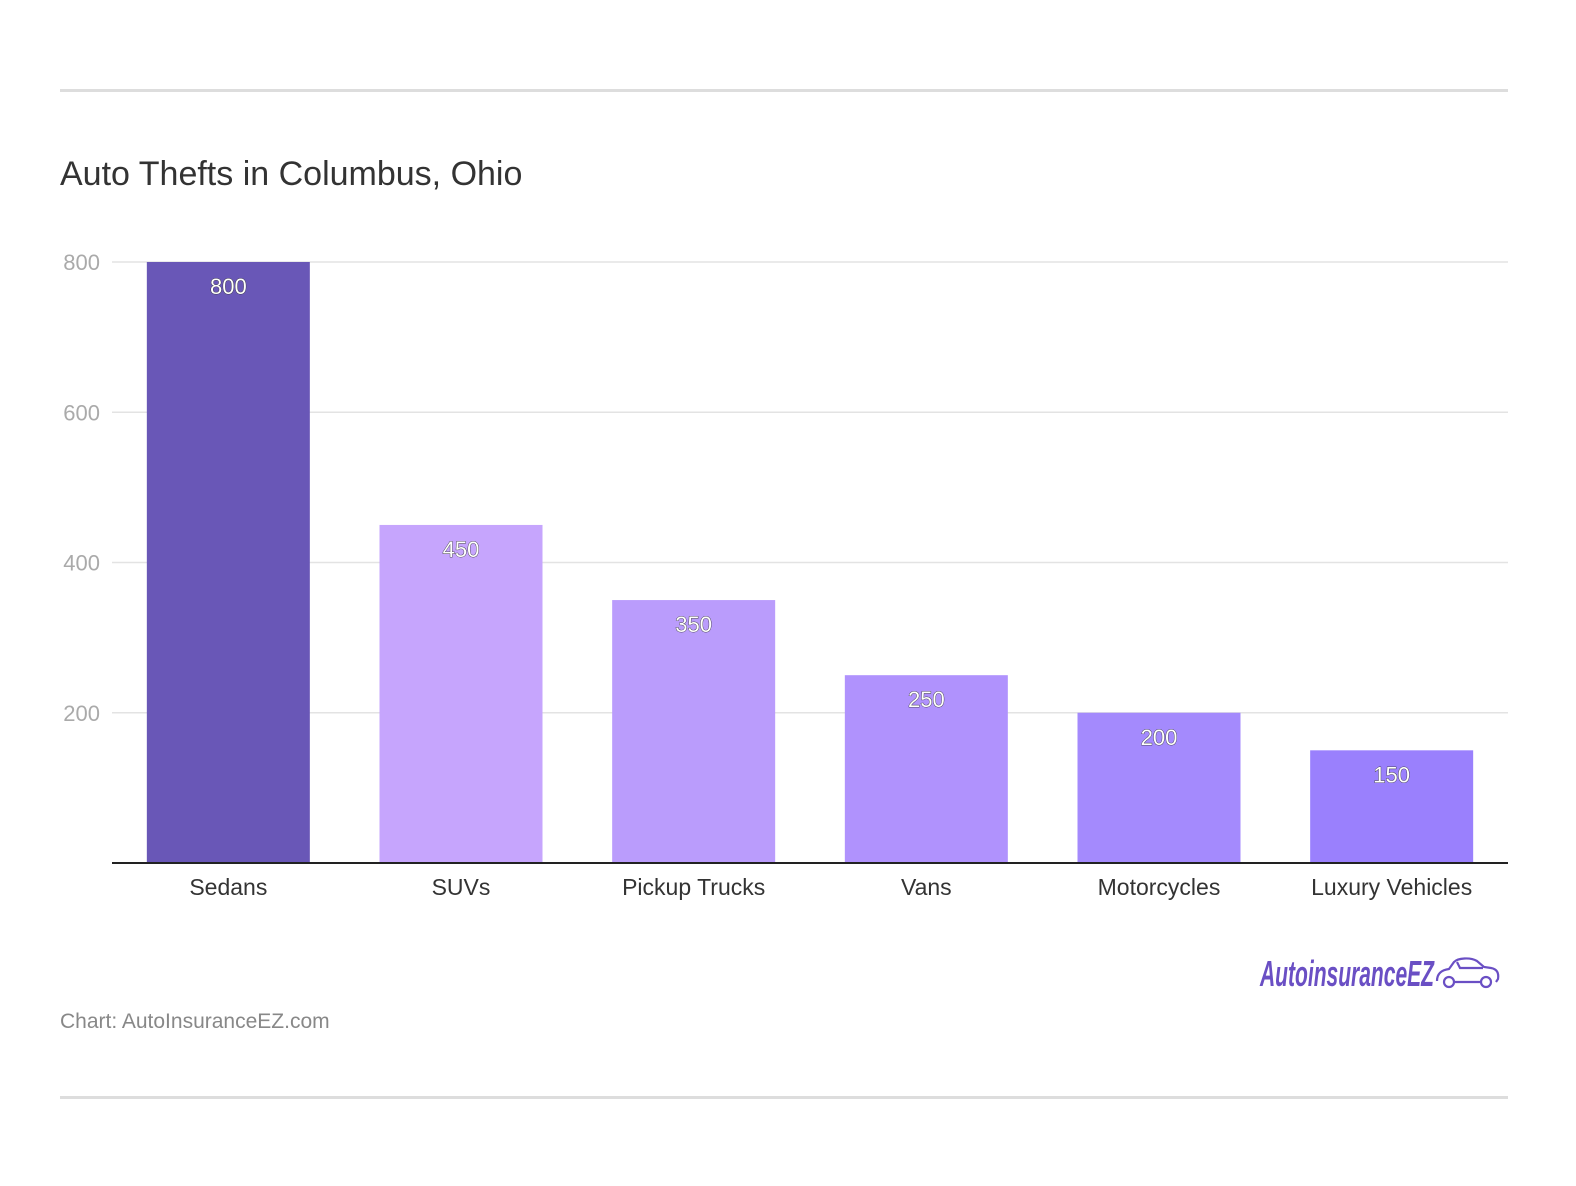 The image size is (1576, 1186). I want to click on data-label: 200, so click(1159, 737).